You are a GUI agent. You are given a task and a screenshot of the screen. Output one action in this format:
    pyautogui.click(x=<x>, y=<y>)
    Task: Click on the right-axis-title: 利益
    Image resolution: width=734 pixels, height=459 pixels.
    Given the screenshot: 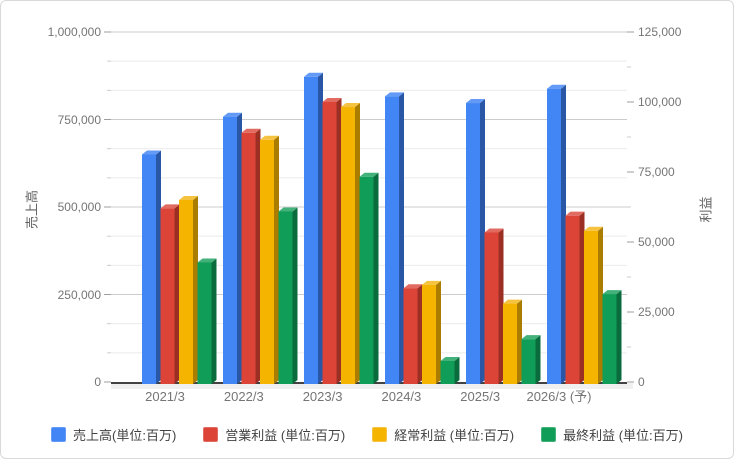 What is the action you would take?
    pyautogui.click(x=706, y=209)
    